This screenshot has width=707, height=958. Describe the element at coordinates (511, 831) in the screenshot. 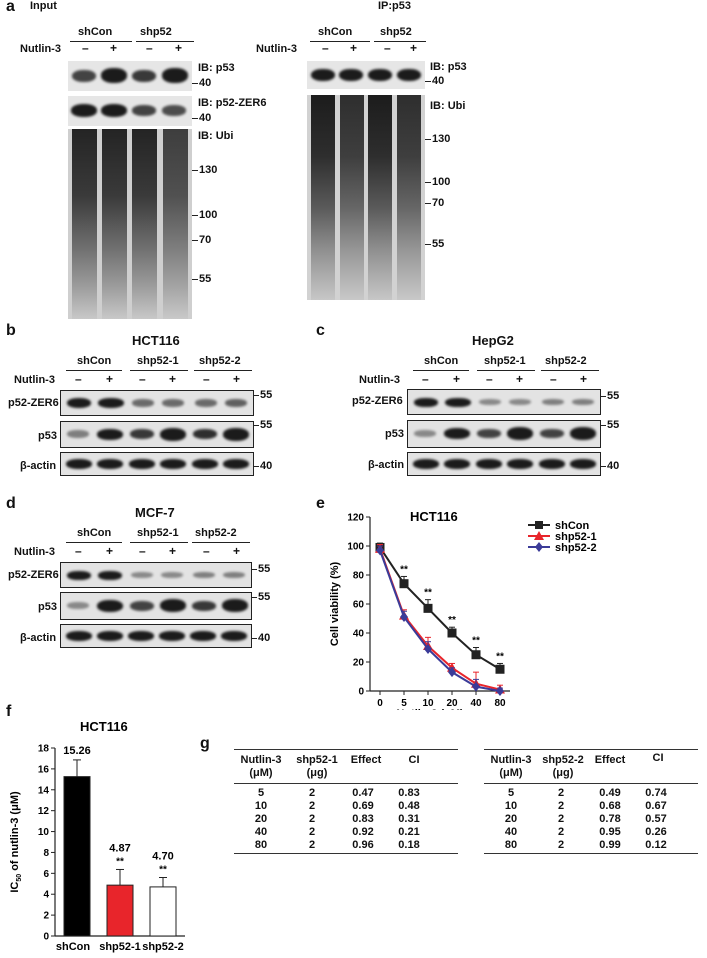

I see `table-cell: 40` at that location.